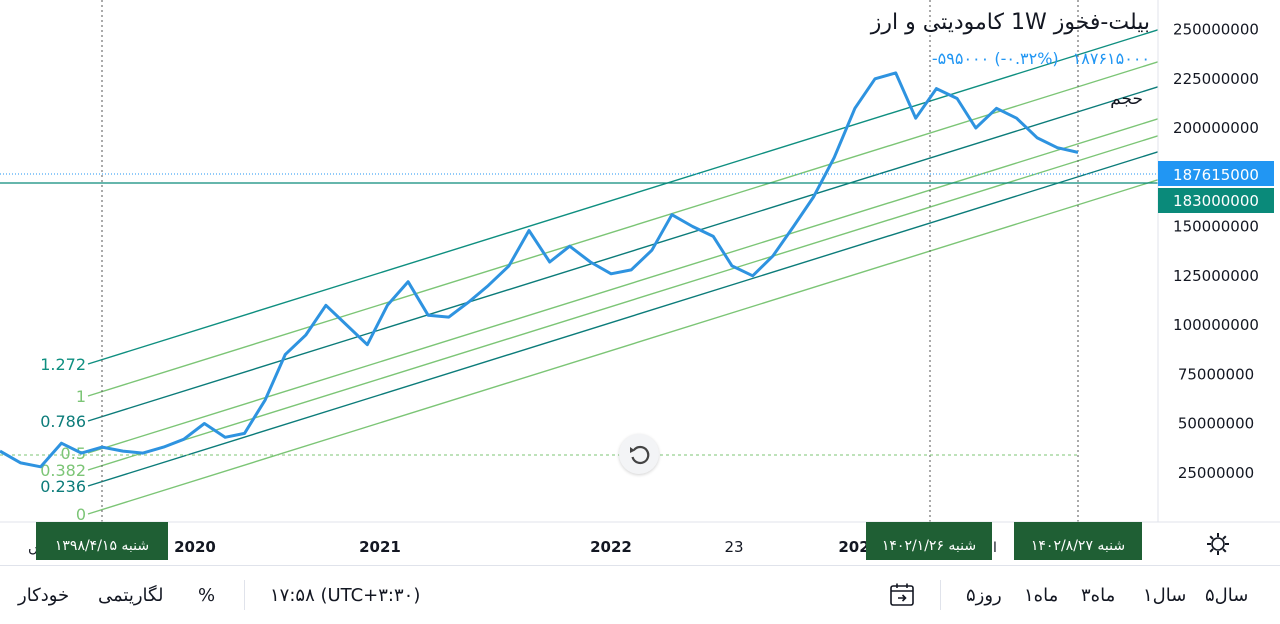 This screenshot has height=624, width=1280. Describe the element at coordinates (73, 453) in the screenshot. I see `fib-level-label: 0.5` at that location.